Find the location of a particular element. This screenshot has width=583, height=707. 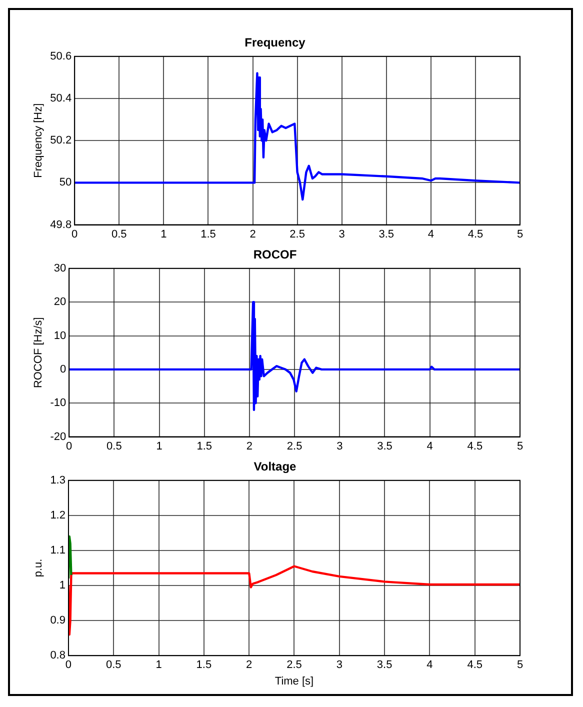

y-tick-label: 50 is located at coordinates (65, 182).